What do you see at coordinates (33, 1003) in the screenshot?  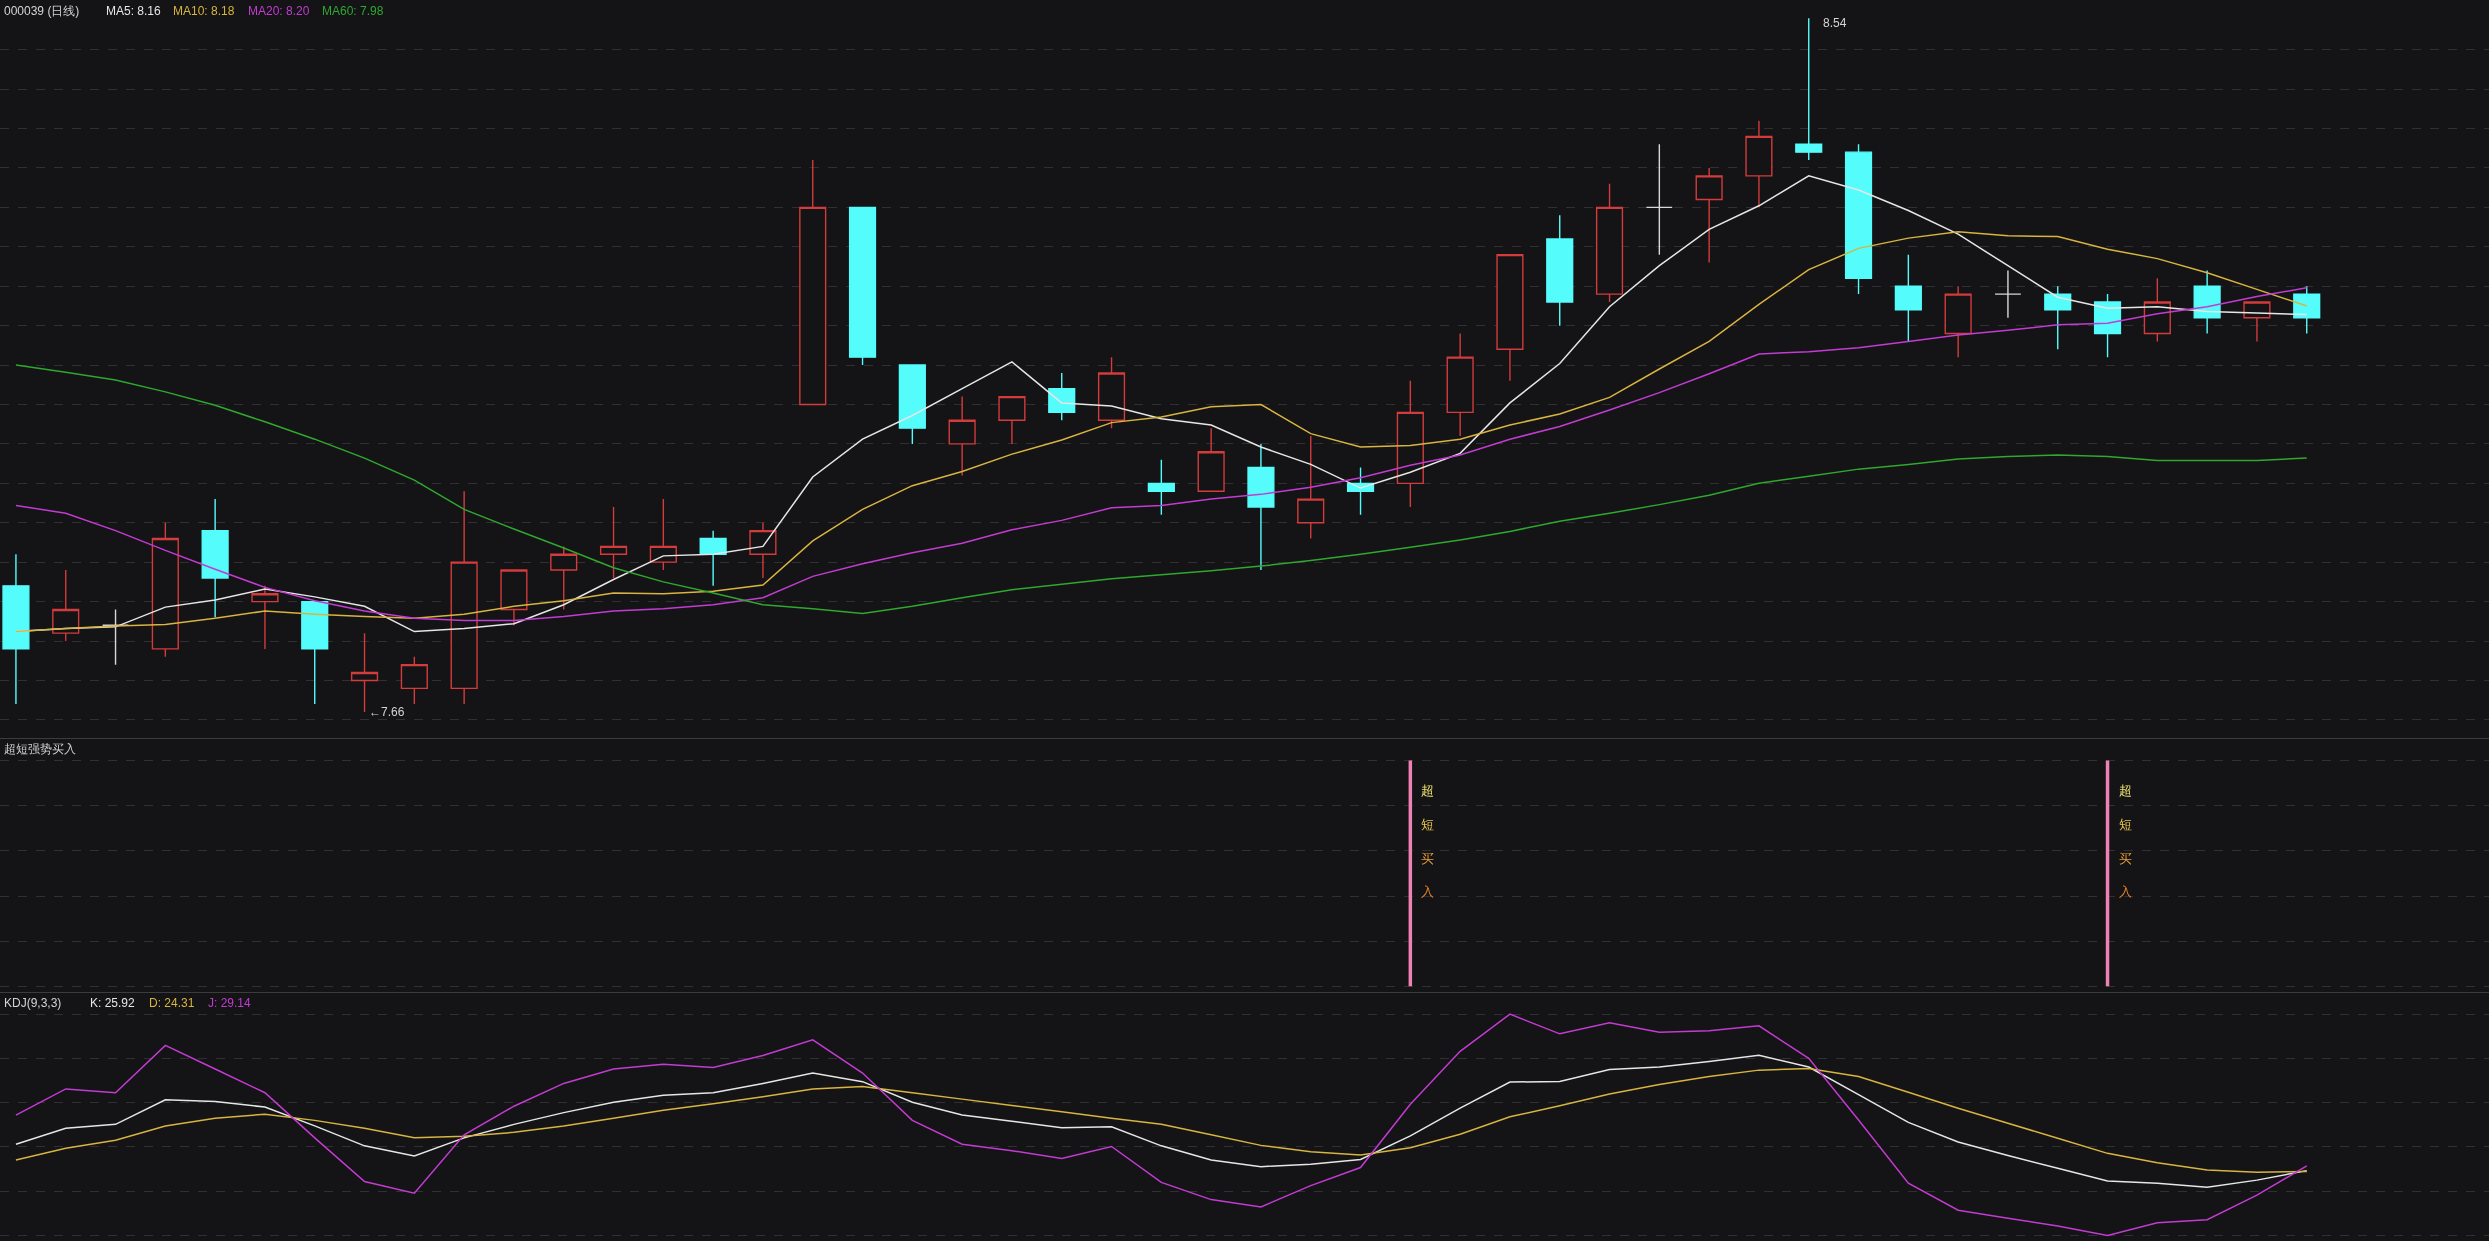 I see `chart-title: KDJ(9,3,3)` at bounding box center [33, 1003].